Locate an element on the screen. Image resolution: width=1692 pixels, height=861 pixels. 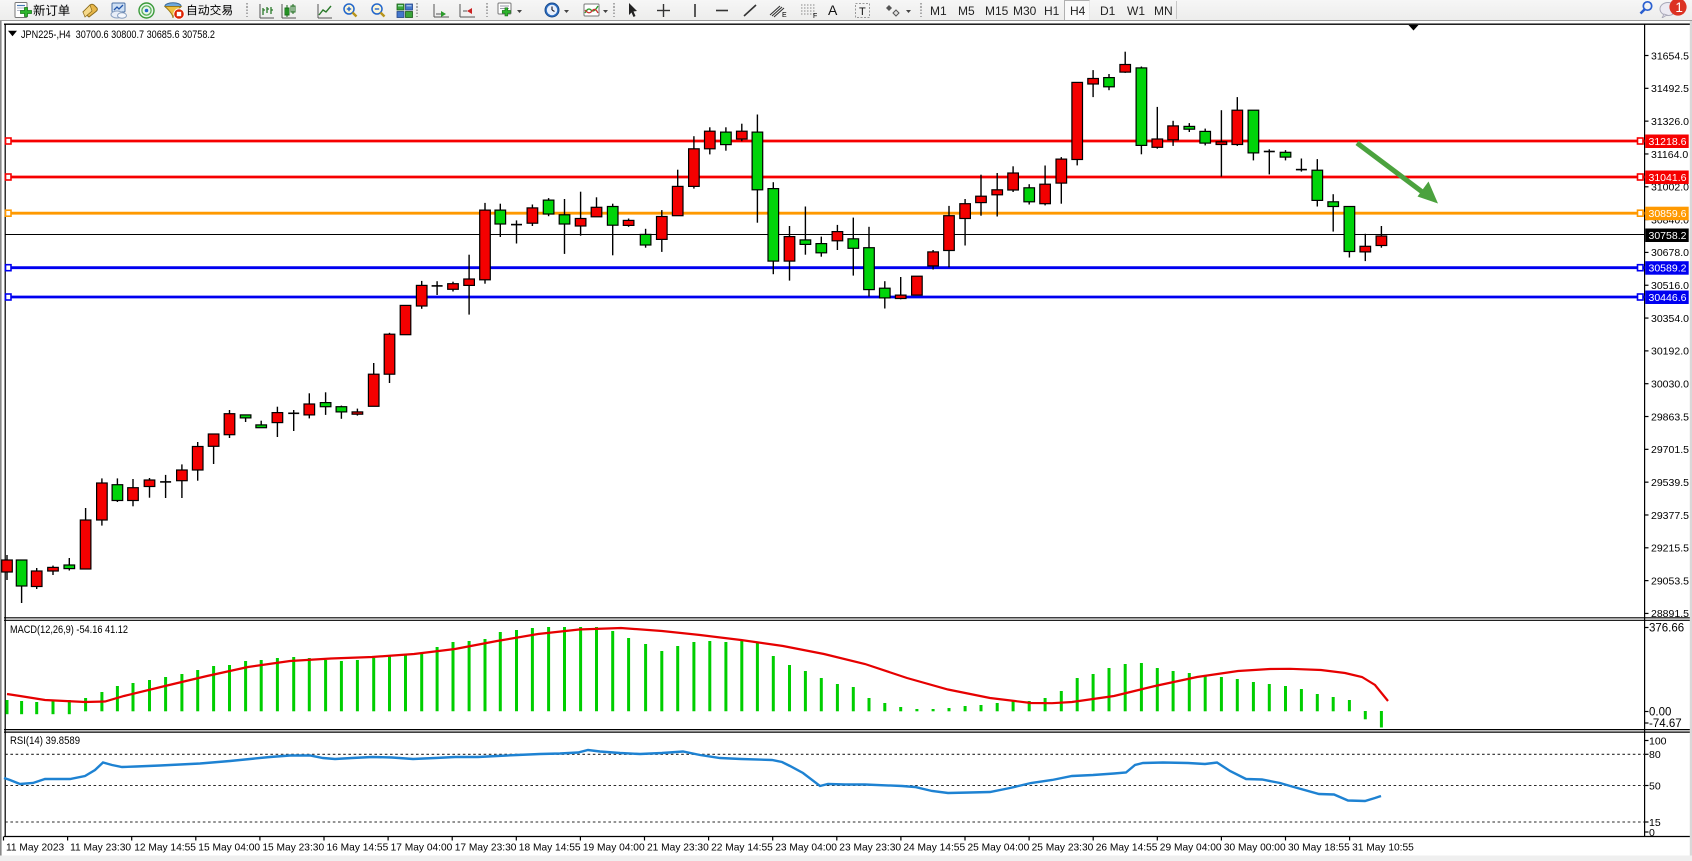
svg-text: 30678.0 is located at coordinates (1670, 253).